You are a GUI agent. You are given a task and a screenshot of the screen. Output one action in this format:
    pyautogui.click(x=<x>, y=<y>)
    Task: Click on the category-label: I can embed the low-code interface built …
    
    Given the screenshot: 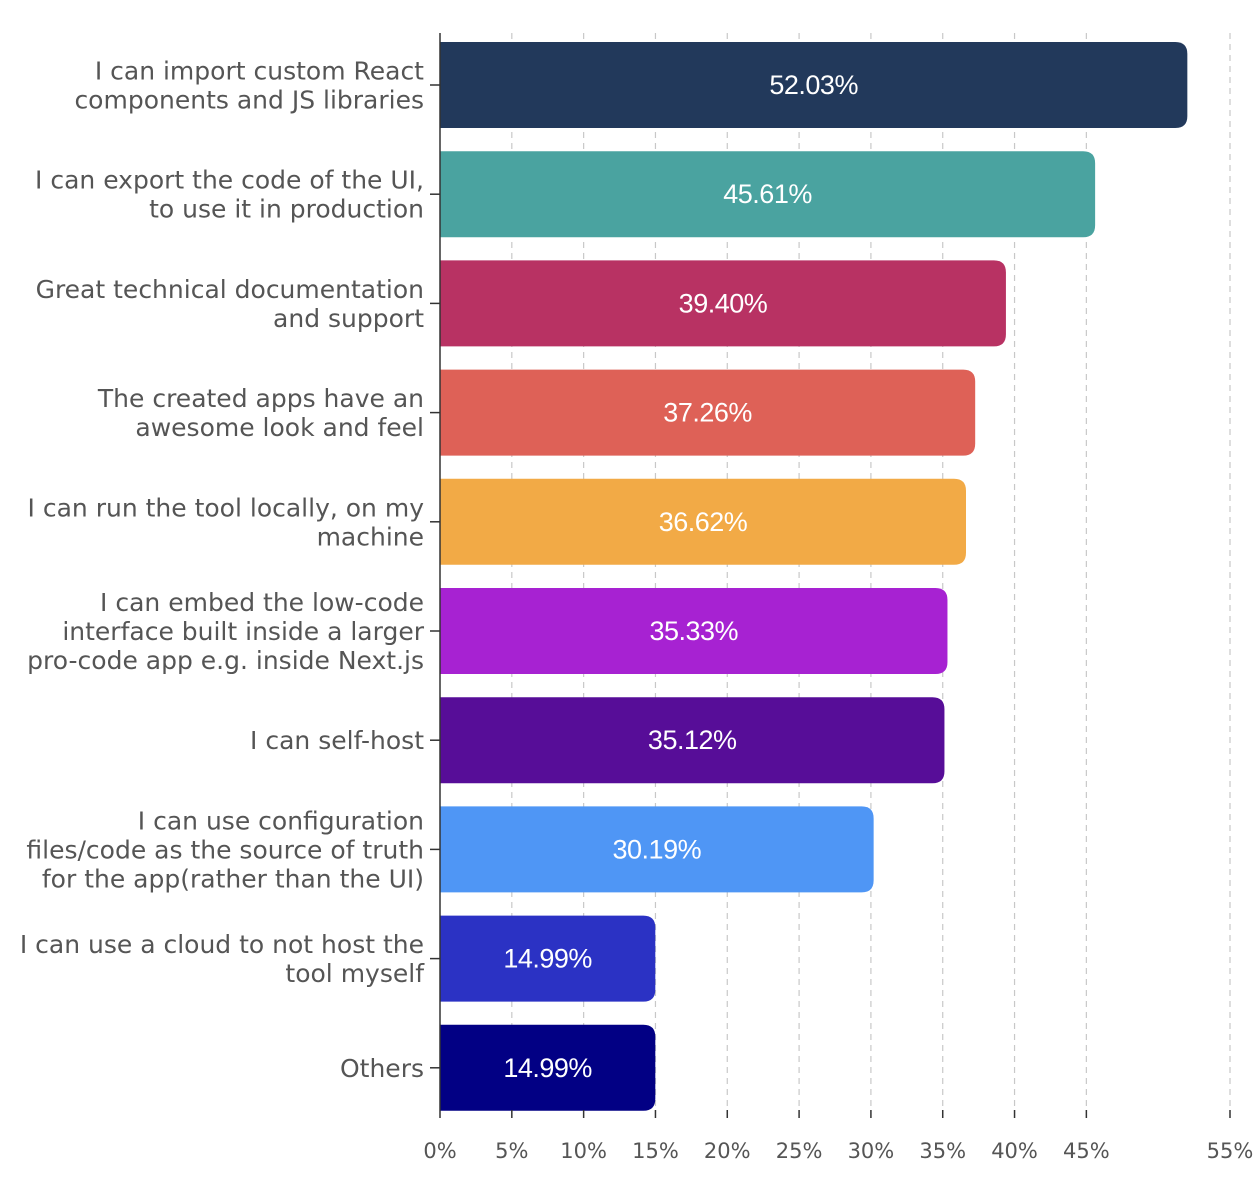 What is the action you would take?
    pyautogui.click(x=226, y=631)
    